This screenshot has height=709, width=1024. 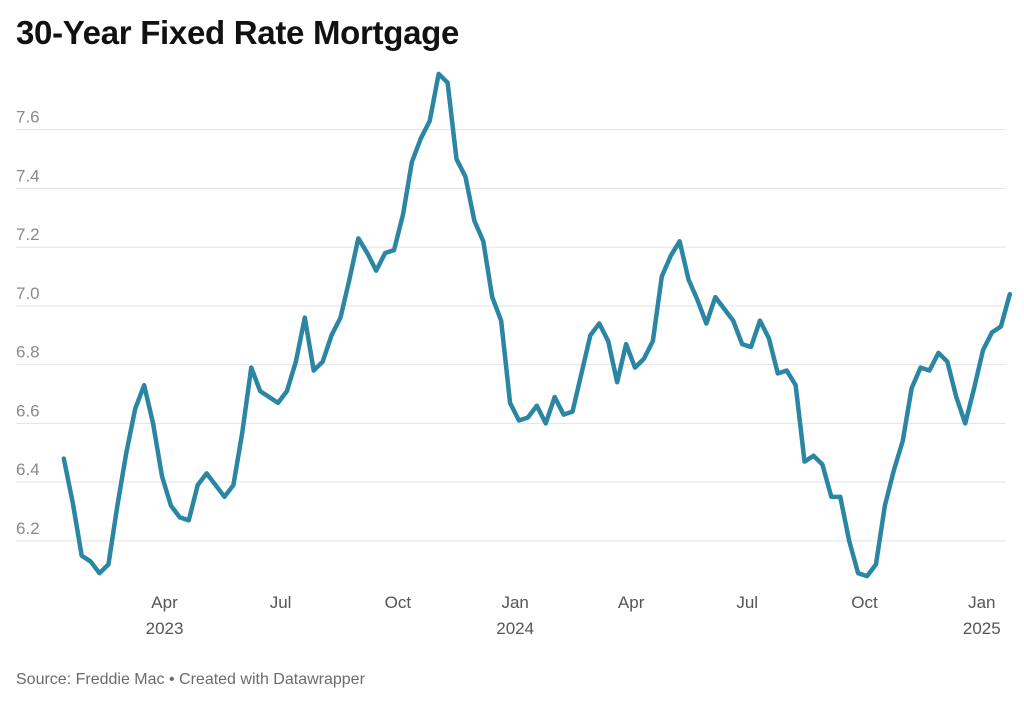 I want to click on y-tick-label: 7.4, so click(x=28, y=175).